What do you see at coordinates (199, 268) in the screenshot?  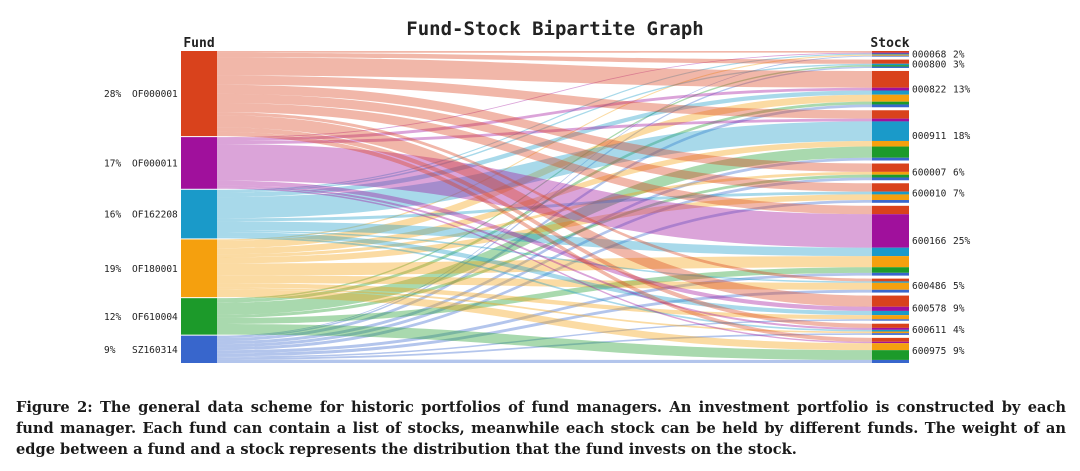 I see `fund-node-OF180001` at bounding box center [199, 268].